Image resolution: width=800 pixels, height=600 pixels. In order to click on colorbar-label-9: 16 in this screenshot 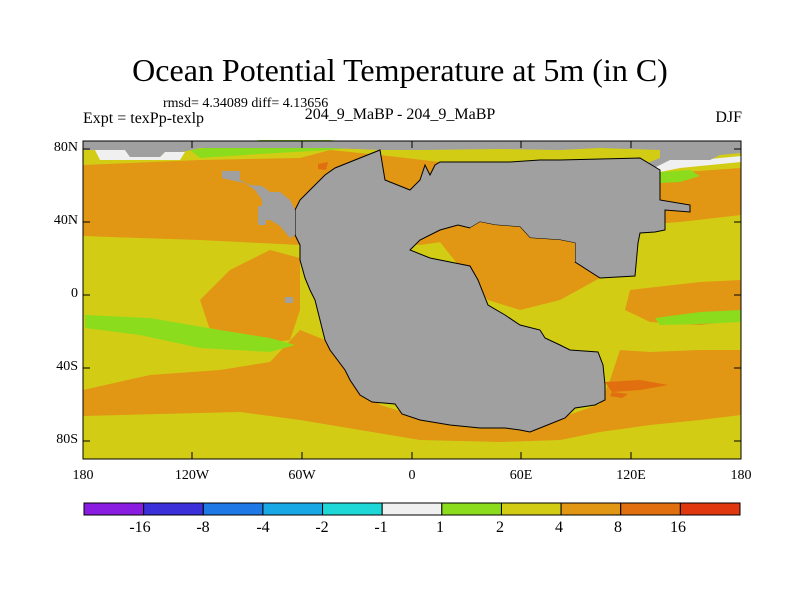, I will do `click(678, 527)`.